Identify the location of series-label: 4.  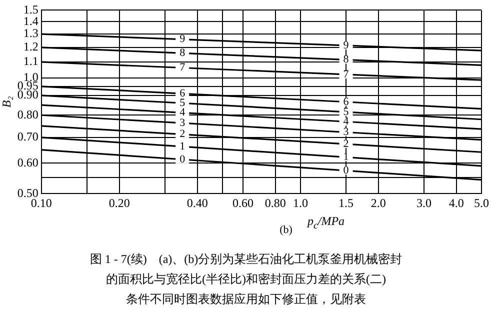
(183, 112).